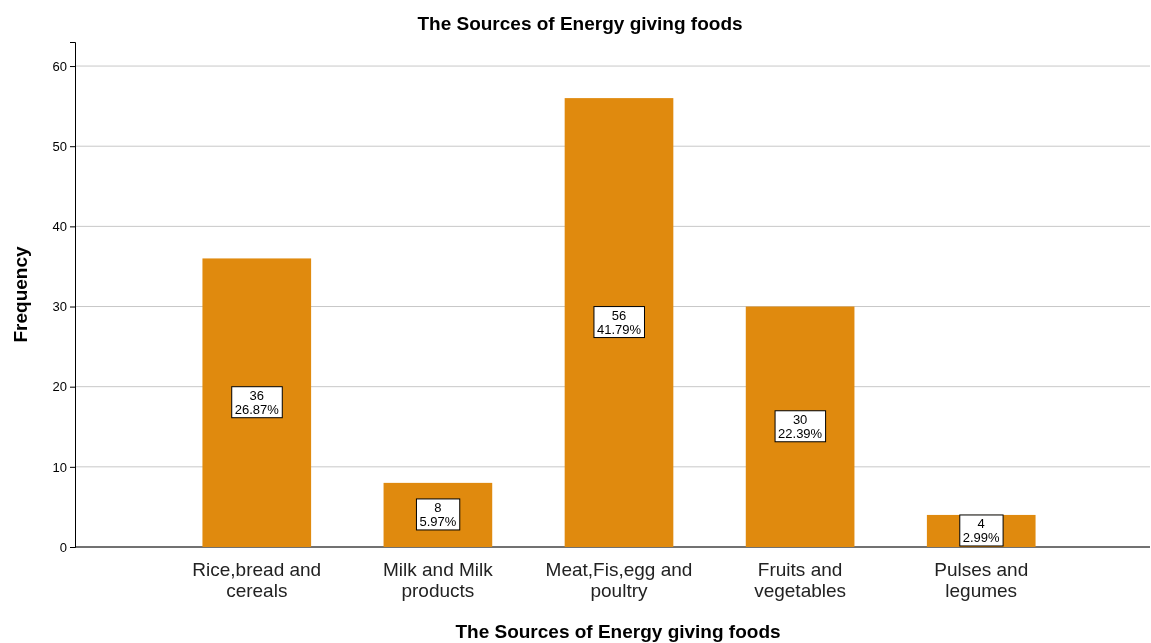 The height and width of the screenshot is (643, 1151). What do you see at coordinates (59, 227) in the screenshot?
I see `y-tick-label: 40` at bounding box center [59, 227].